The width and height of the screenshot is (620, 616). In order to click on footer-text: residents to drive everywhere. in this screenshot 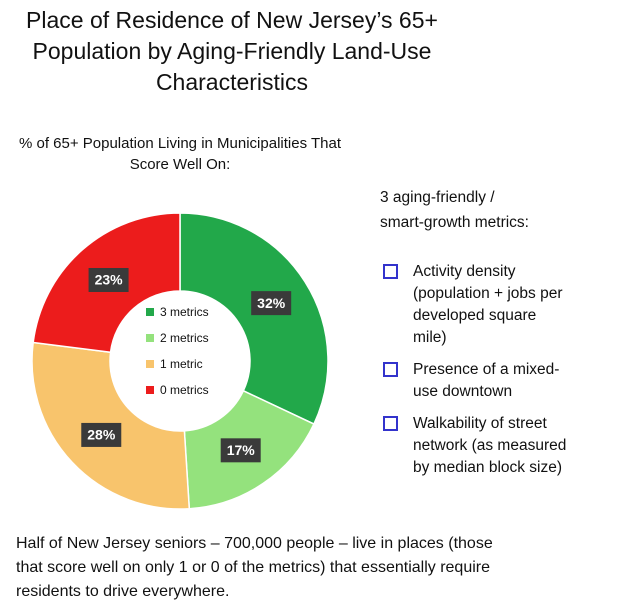, I will do `click(122, 591)`.